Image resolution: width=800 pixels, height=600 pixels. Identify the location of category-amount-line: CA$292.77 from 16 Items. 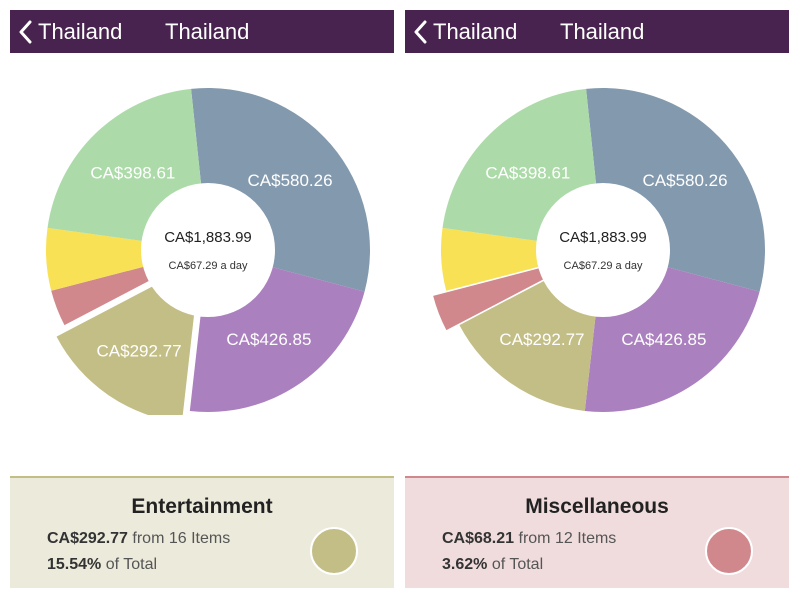
(138, 539).